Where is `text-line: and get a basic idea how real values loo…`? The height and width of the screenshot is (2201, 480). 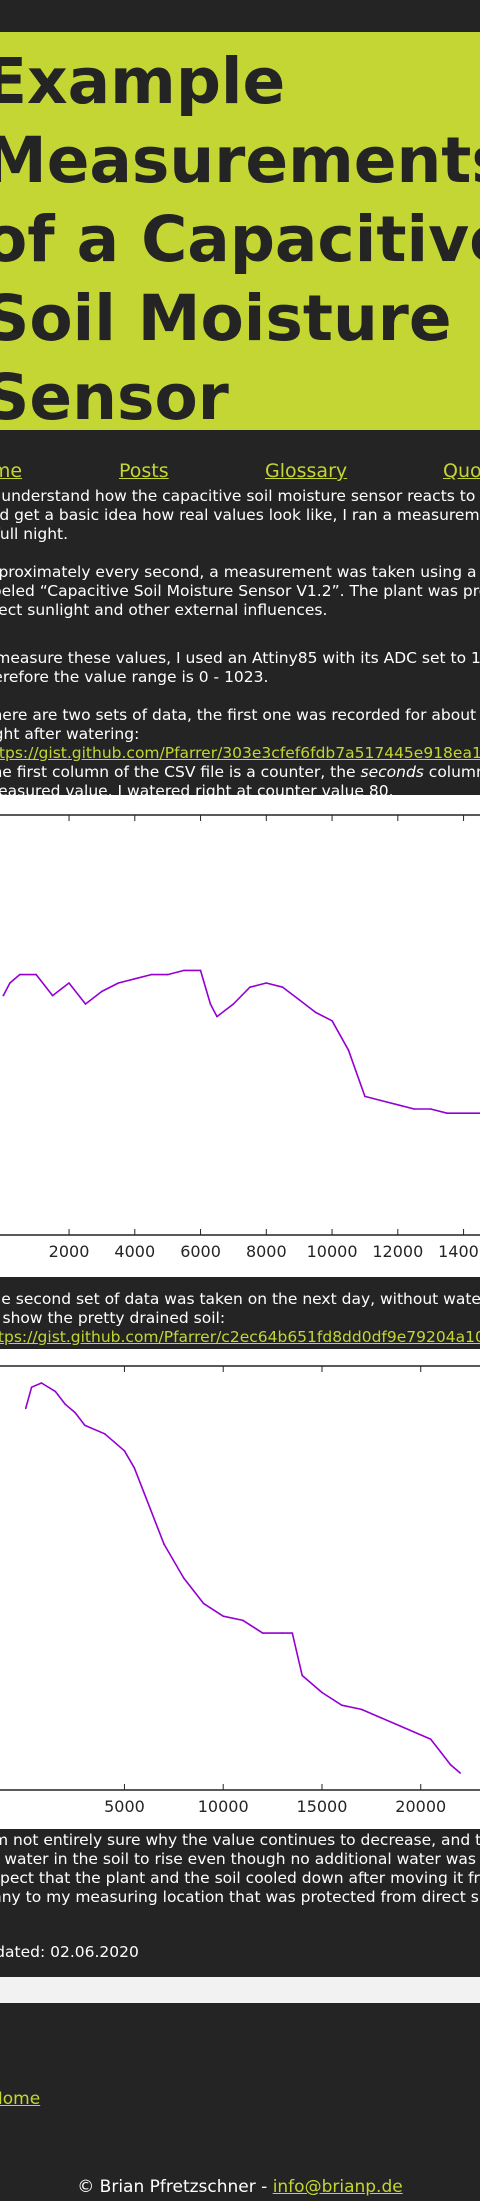 text-line: and get a basic idea how real values loo… is located at coordinates (240, 515).